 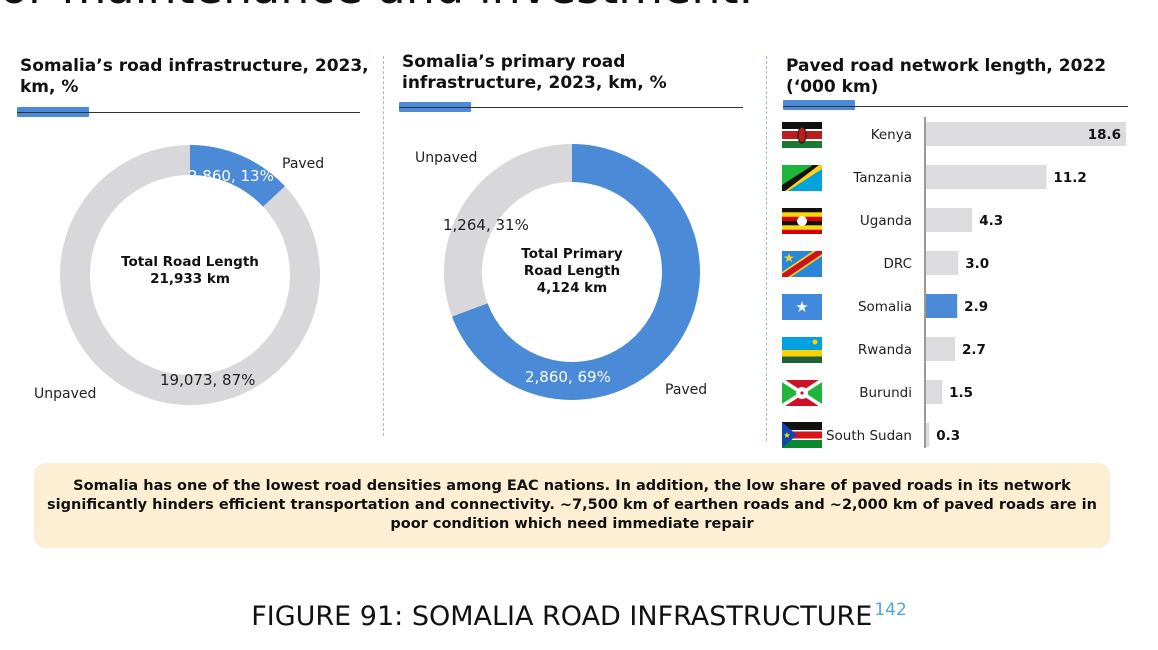 I want to click on bar-drc, so click(x=942, y=263).